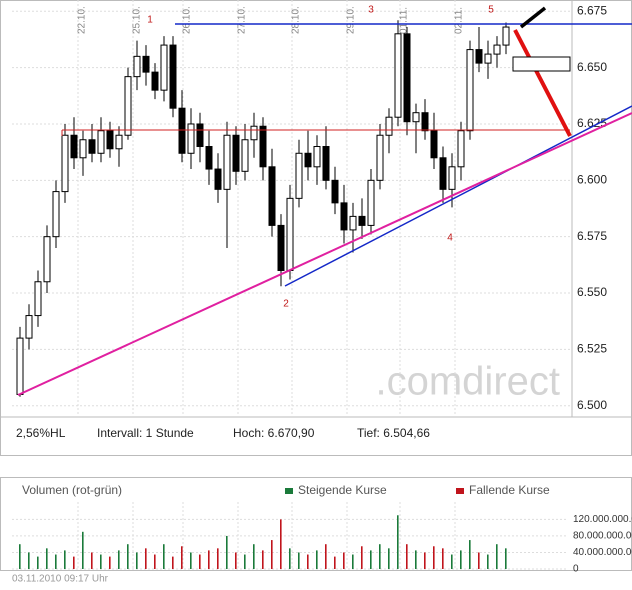 Image resolution: width=632 pixels, height=590 pixels. Describe the element at coordinates (491, 10) in the screenshot. I see `annotation: 5` at that location.